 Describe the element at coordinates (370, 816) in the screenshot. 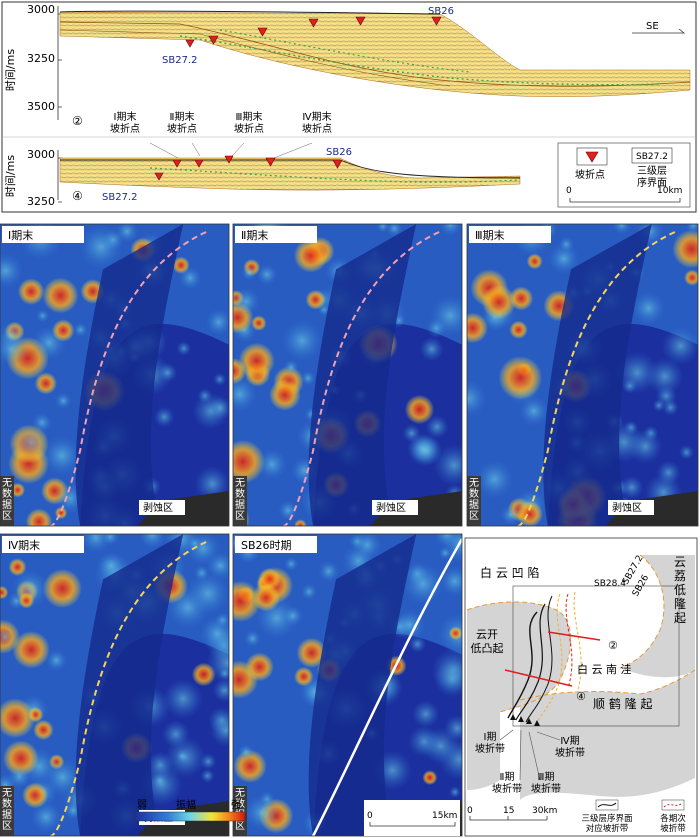

I see `map-scale-0: 0` at that location.